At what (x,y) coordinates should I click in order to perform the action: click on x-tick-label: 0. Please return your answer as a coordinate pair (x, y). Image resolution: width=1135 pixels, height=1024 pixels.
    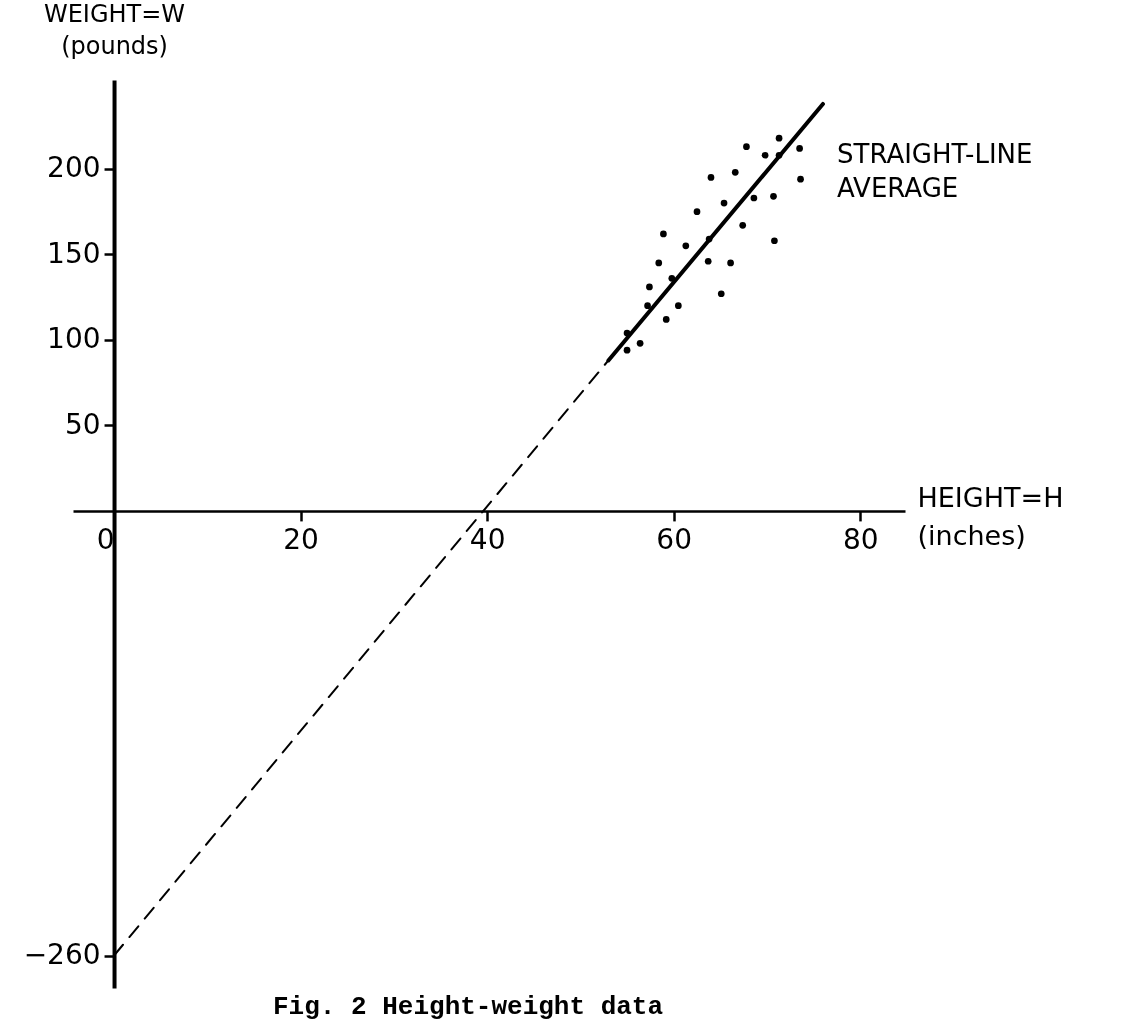
    Looking at the image, I should click on (105, 540).